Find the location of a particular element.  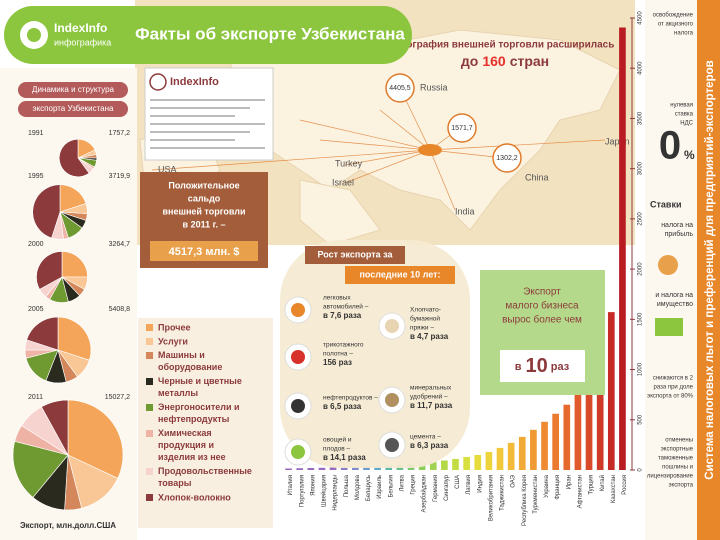

pie-year: 2011 is located at coordinates (35, 397).